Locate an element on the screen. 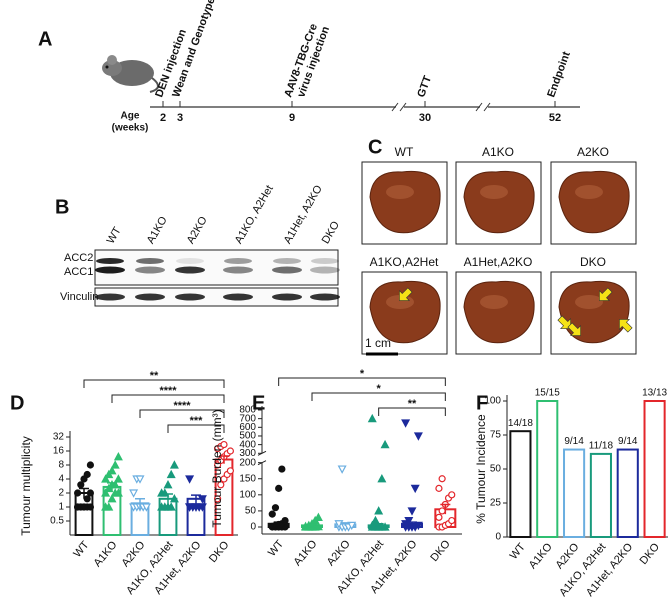 Image resolution: width=669 pixels, height=609 pixels. significance-label: *** is located at coordinates (197, 421).